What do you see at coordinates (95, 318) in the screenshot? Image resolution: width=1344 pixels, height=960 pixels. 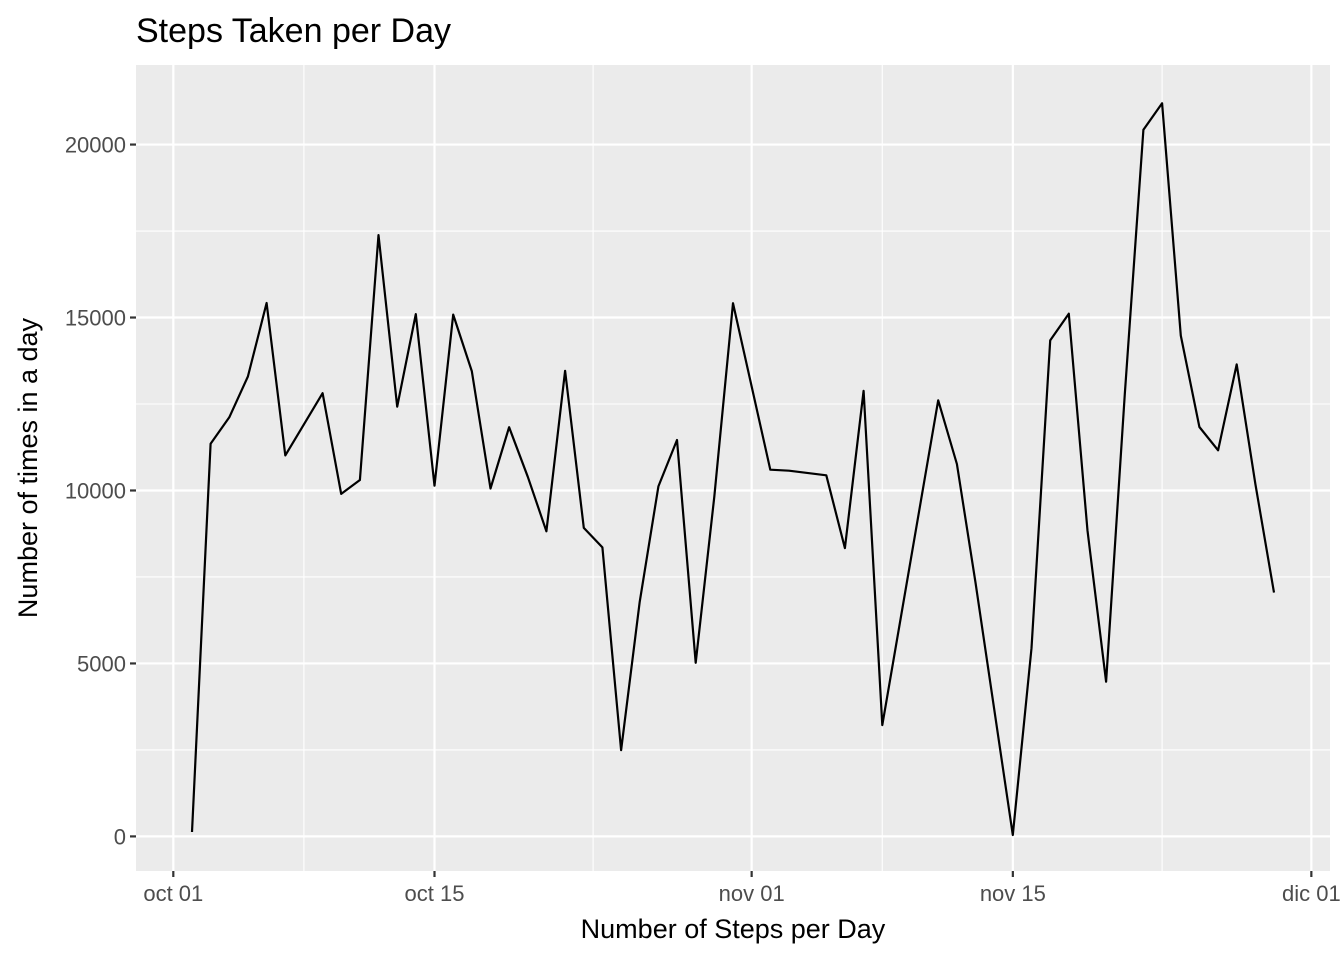 I see `y-tick-label: 15000` at bounding box center [95, 318].